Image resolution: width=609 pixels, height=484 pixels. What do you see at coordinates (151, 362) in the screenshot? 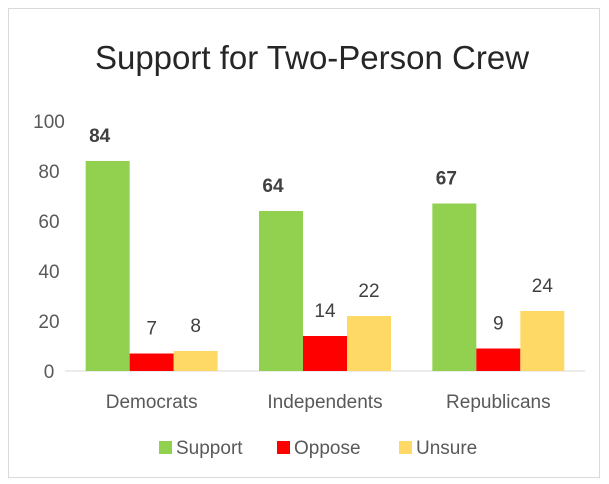
I see `bar-oppose-democrats` at bounding box center [151, 362].